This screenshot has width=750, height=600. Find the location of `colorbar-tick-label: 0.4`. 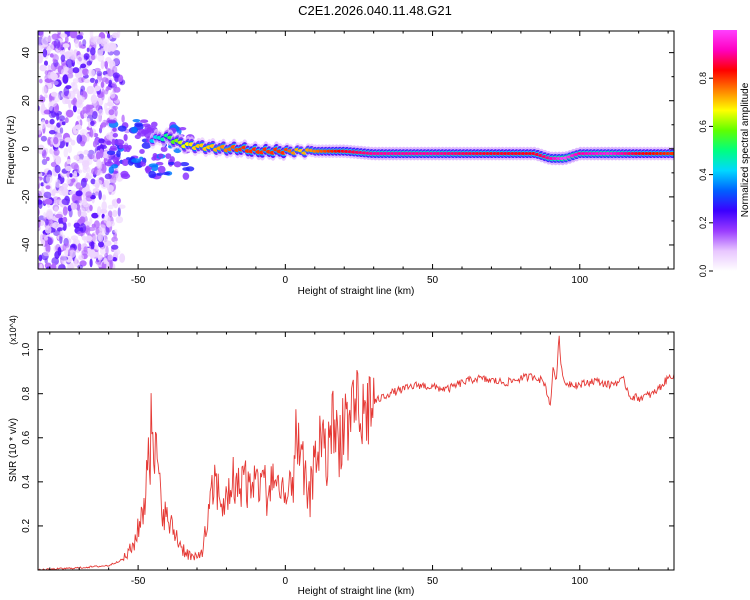

colorbar-tick-label: 0.4 is located at coordinates (703, 174).